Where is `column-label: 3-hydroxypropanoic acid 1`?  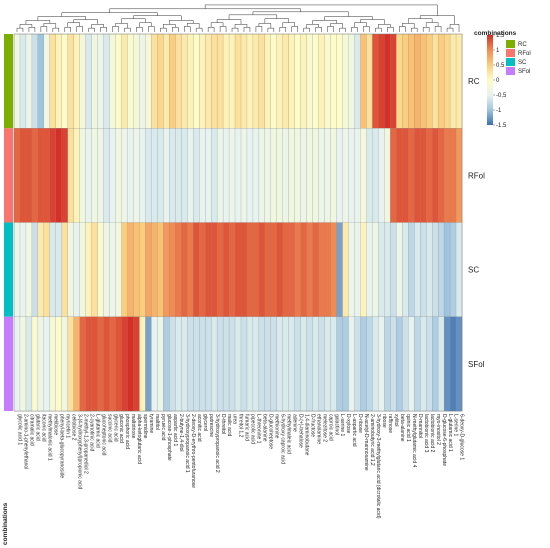
column-label: 3-hydroxypropanoic acid 1 is located at coordinates (187, 443).